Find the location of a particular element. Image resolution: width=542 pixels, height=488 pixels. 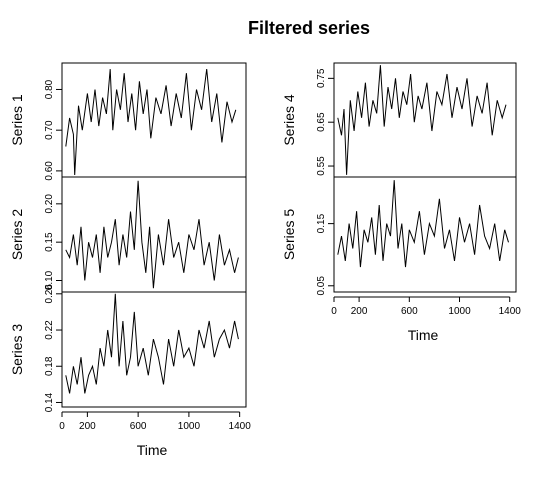

series-5-panel: 0.05 0.15 Series 5 is located at coordinates (398, 236).